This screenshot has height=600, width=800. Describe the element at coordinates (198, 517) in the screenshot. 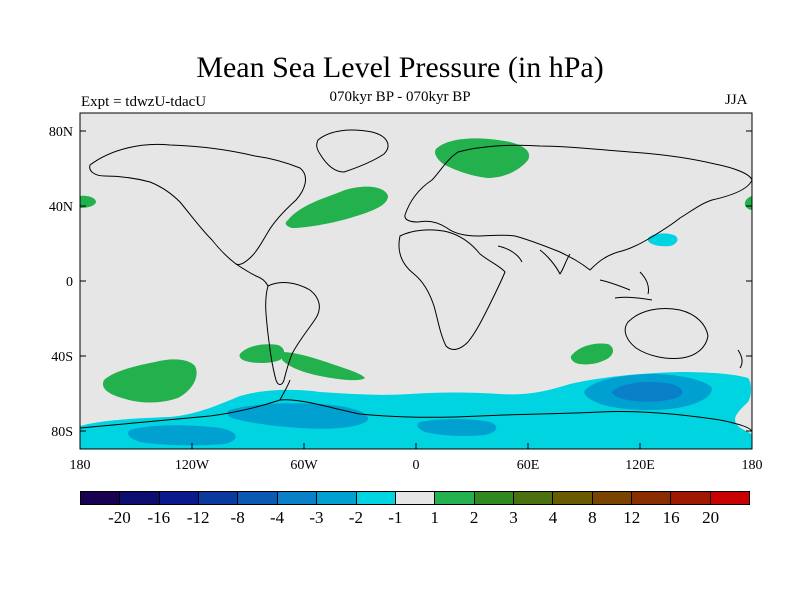

I see `colorbar-label: -12` at that location.